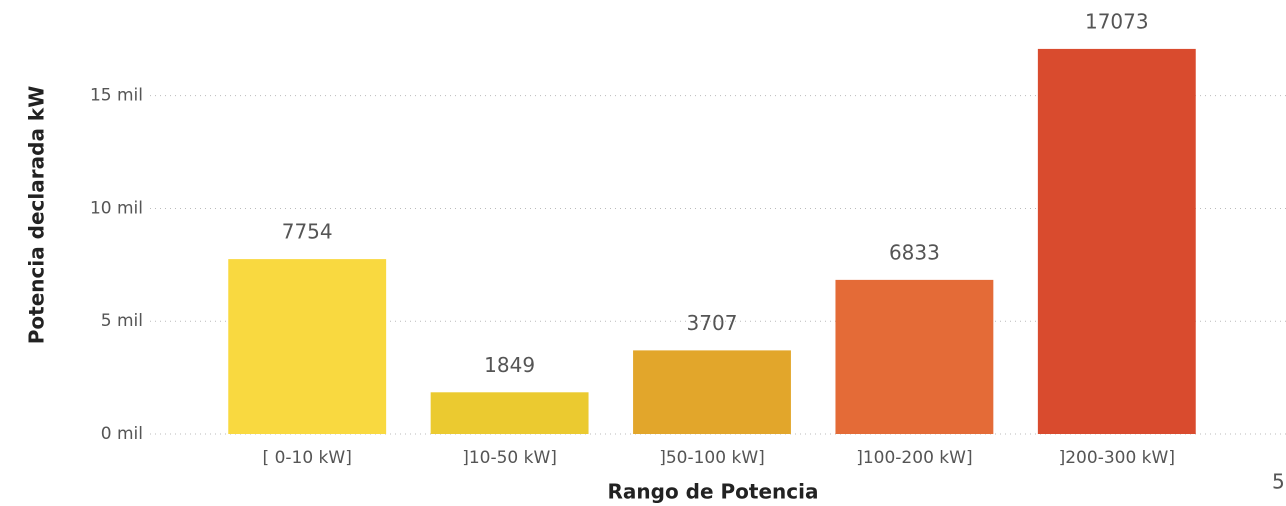  What do you see at coordinates (116, 208) in the screenshot?
I see `y-tick-label: 10 mil` at bounding box center [116, 208].